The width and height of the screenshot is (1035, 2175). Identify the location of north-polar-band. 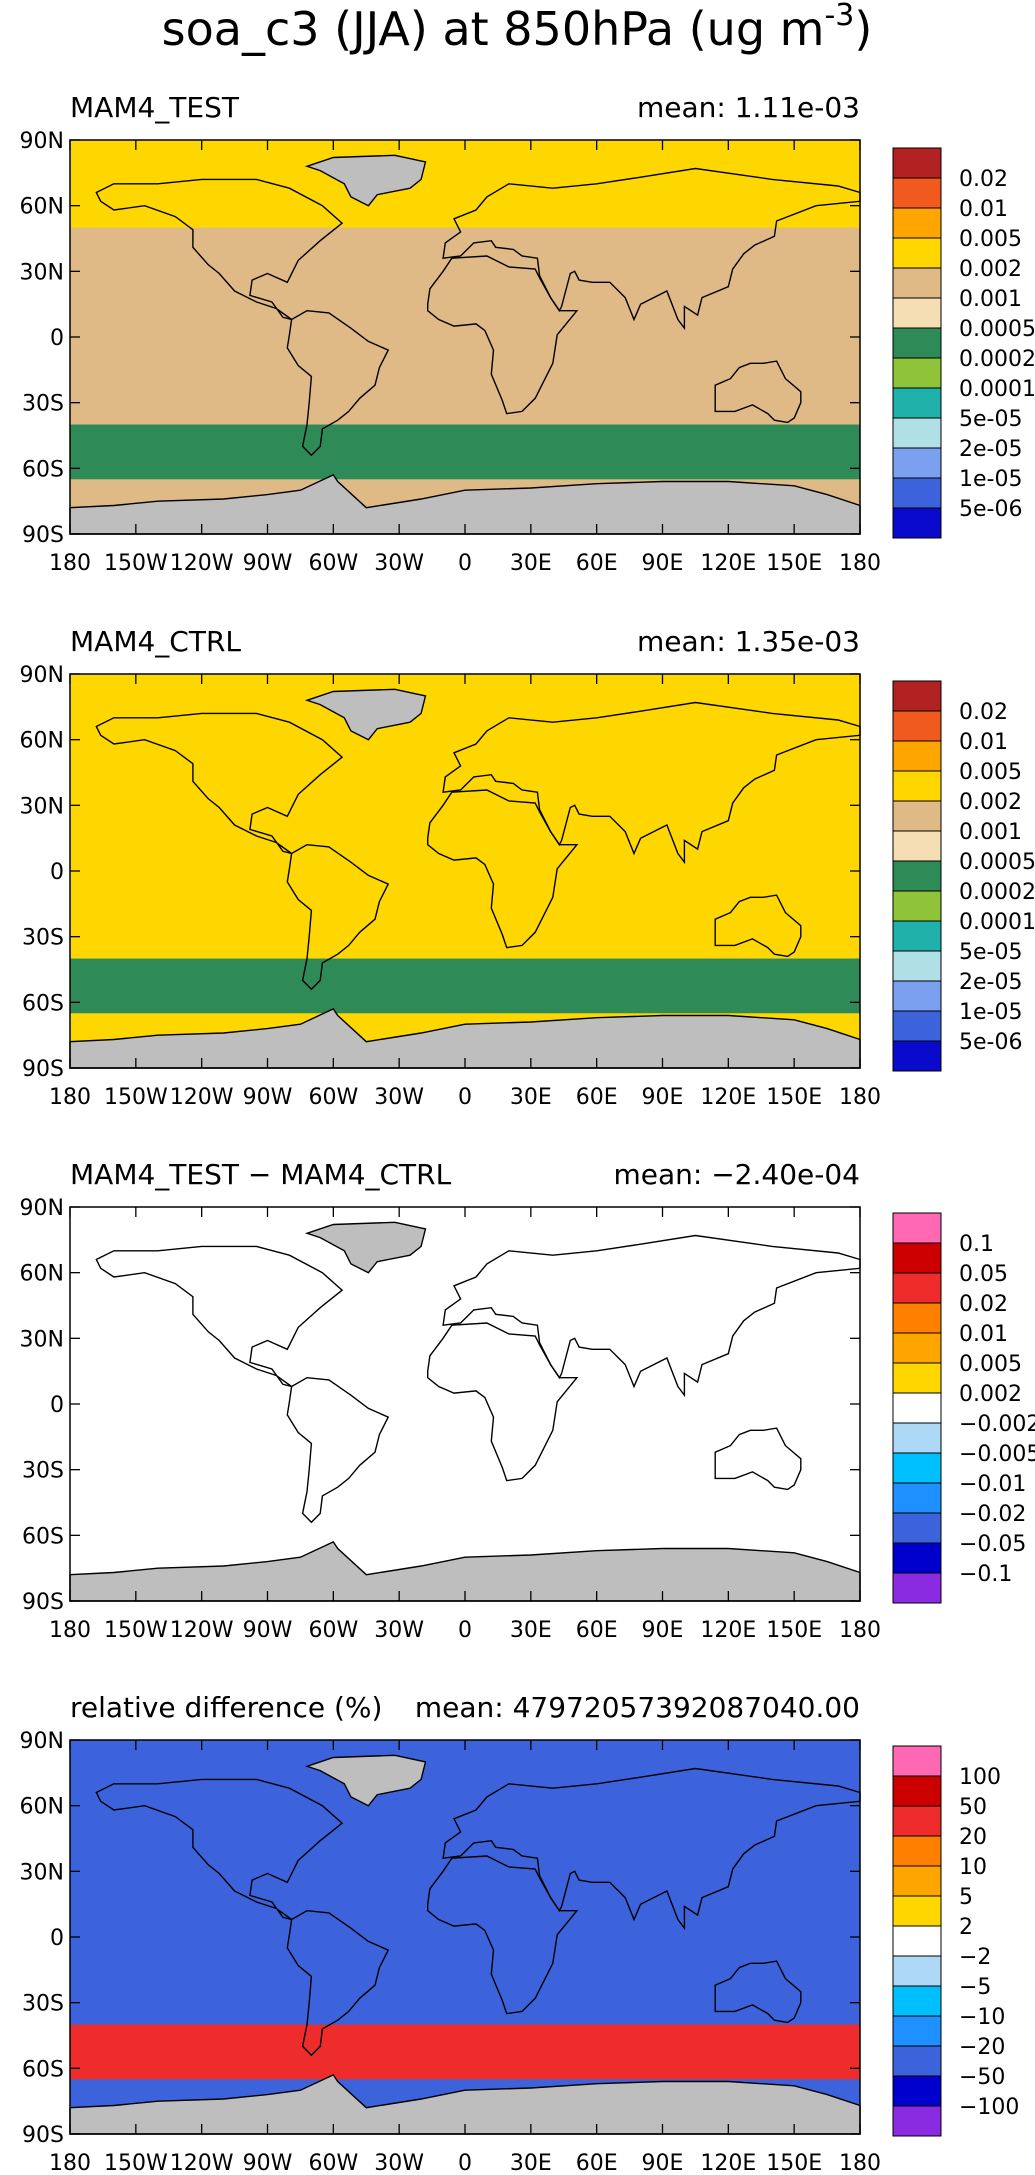
(465, 1784).